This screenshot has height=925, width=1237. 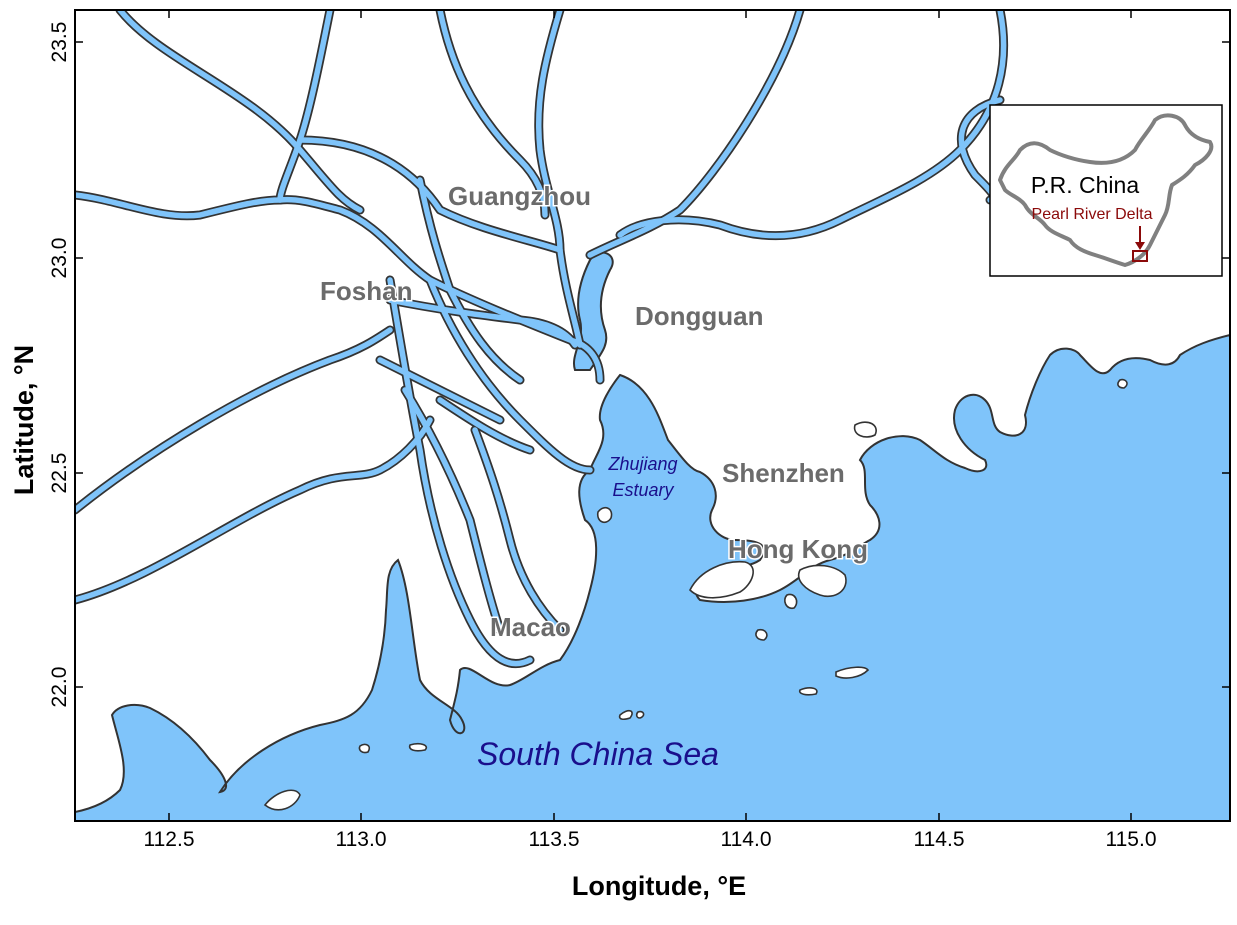 What do you see at coordinates (822, 580) in the screenshot?
I see `lantau-island` at bounding box center [822, 580].